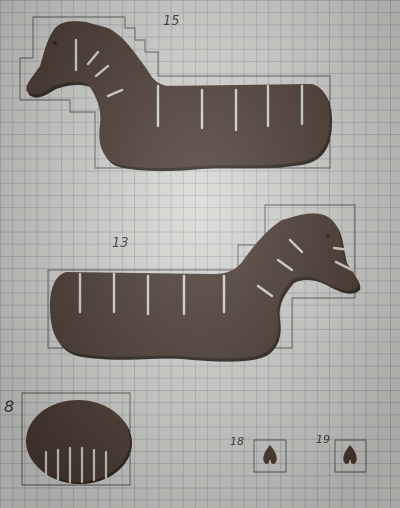 The height and width of the screenshot is (508, 400). What do you see at coordinates (9, 406) in the screenshot?
I see `label-8: 8` at bounding box center [9, 406].